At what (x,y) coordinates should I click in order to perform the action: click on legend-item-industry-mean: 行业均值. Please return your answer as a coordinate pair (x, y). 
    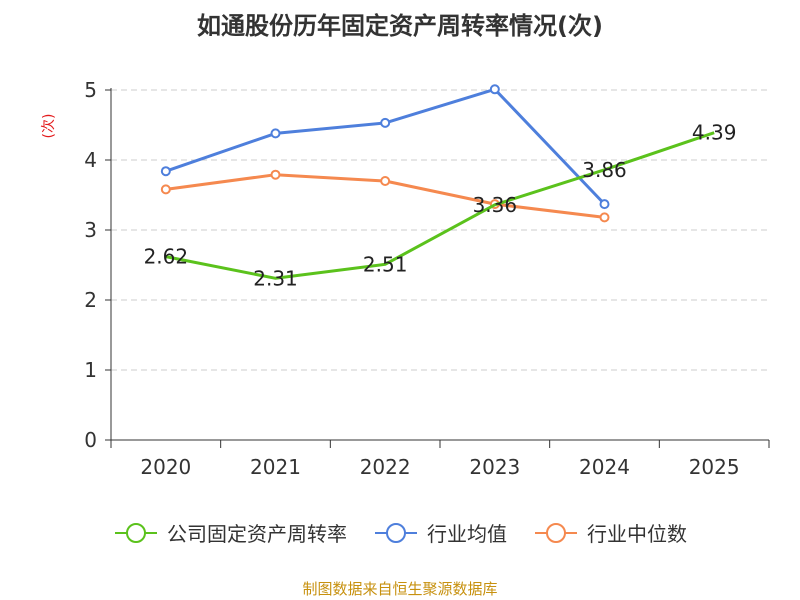
    Looking at the image, I should click on (440, 532).